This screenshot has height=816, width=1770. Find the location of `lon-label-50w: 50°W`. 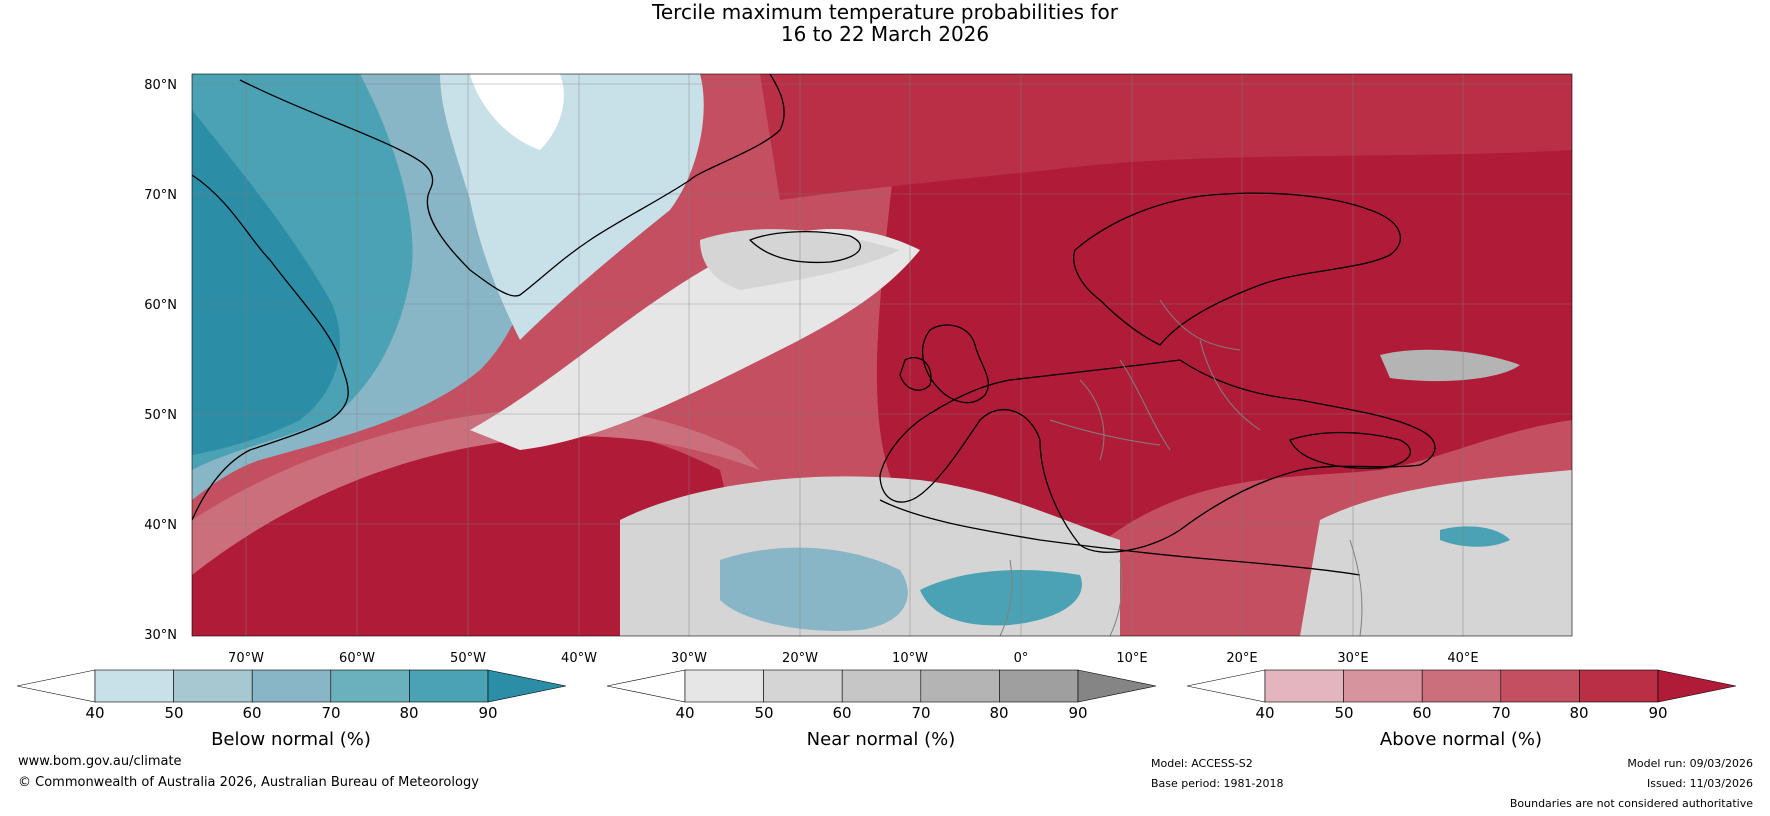

lon-label-50w: 50°W is located at coordinates (468, 658).